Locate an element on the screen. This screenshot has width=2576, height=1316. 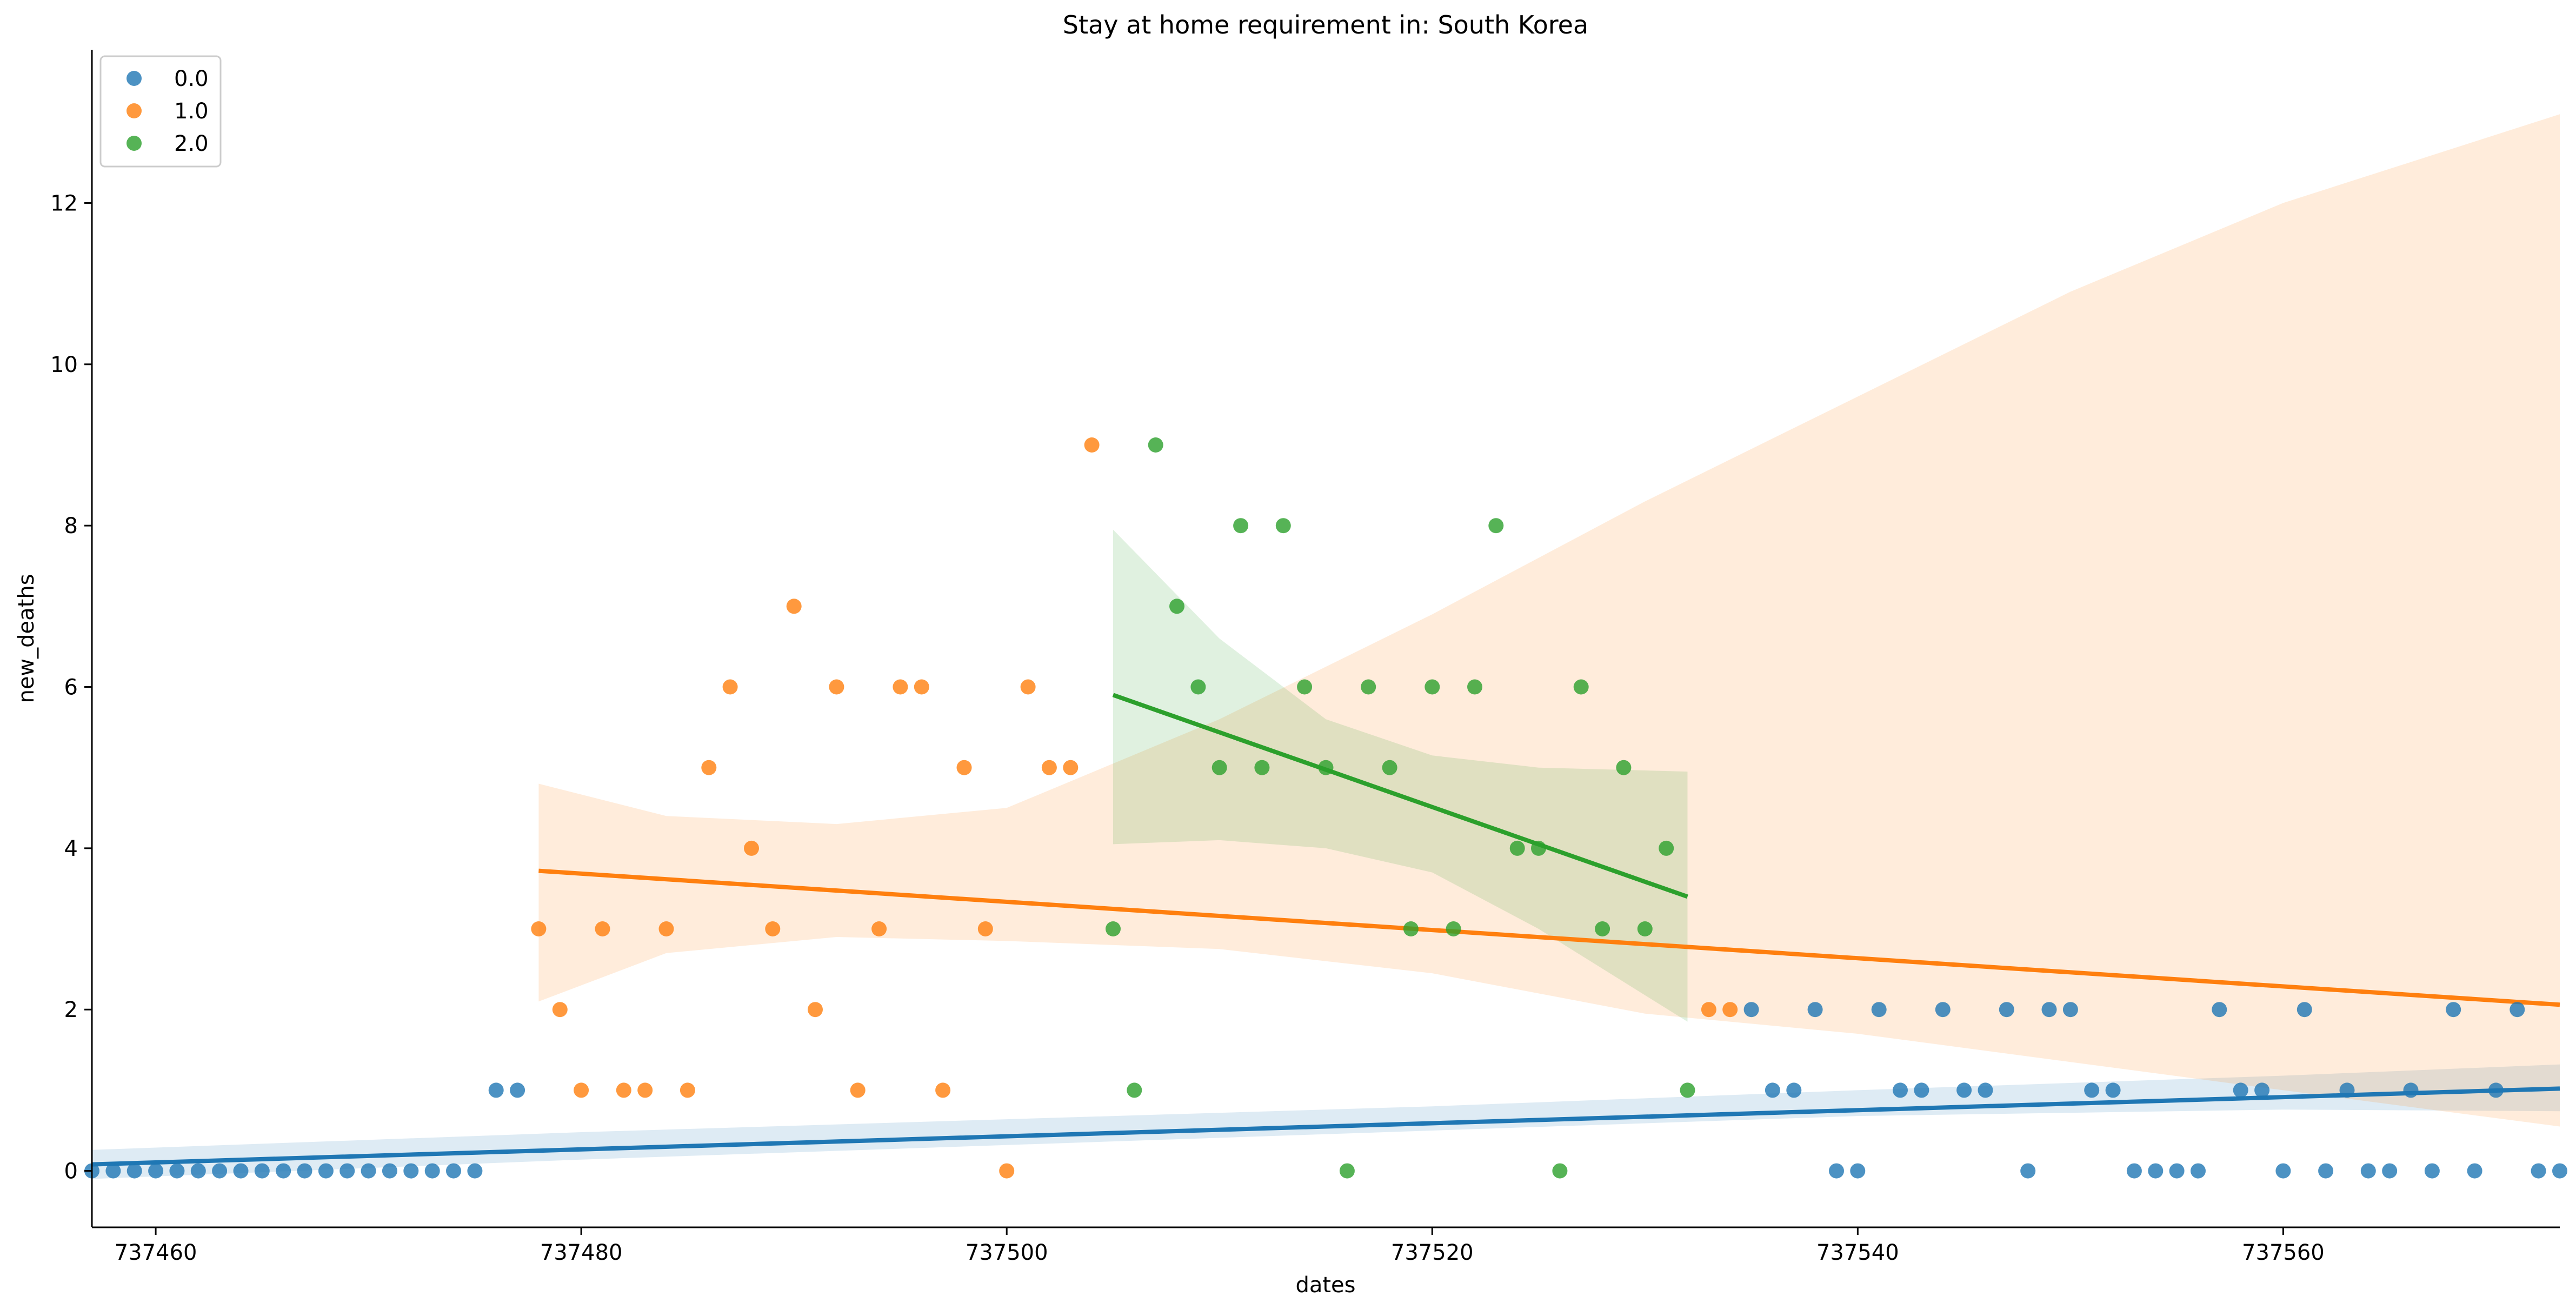
x-axis-label: dates is located at coordinates (1325, 1285).